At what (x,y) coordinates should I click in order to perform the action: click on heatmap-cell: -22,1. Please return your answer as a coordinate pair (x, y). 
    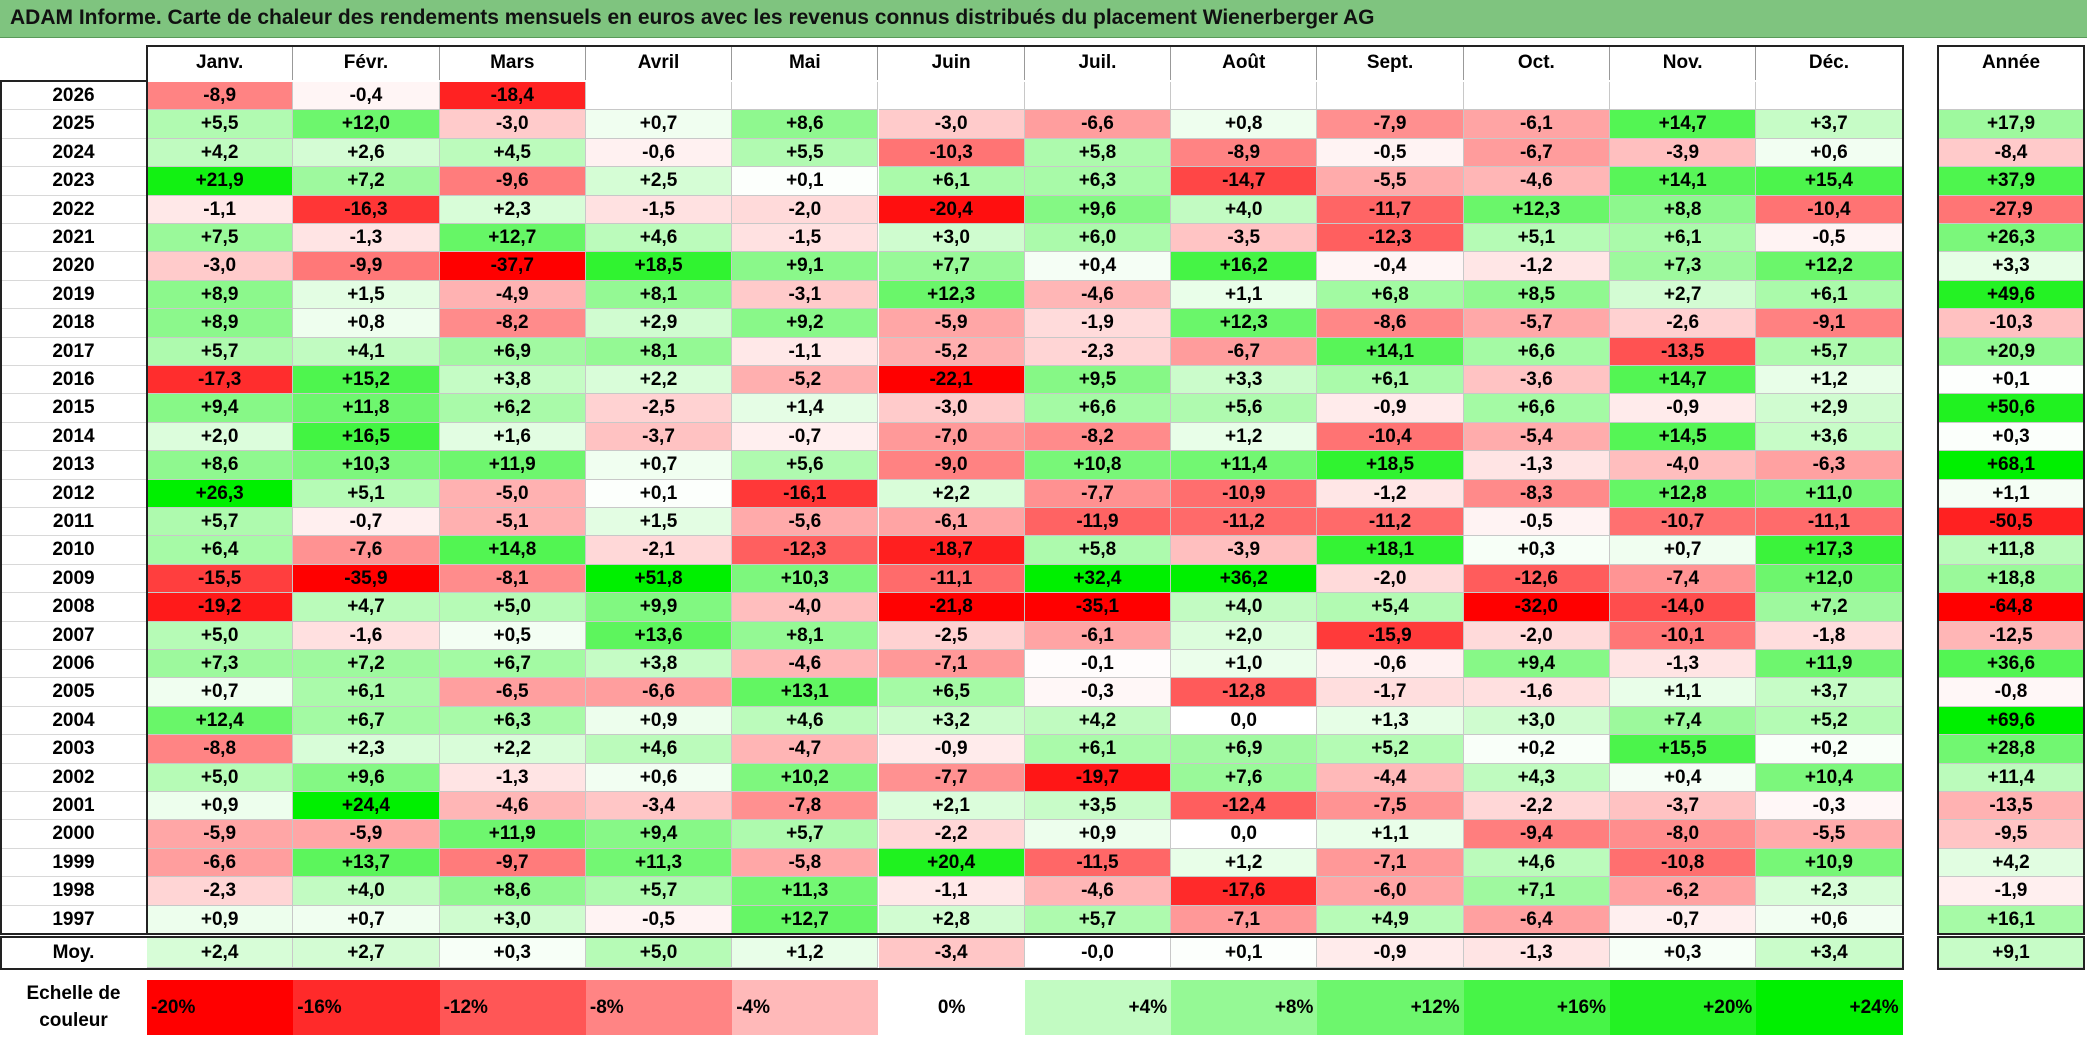
    Looking at the image, I should click on (951, 380).